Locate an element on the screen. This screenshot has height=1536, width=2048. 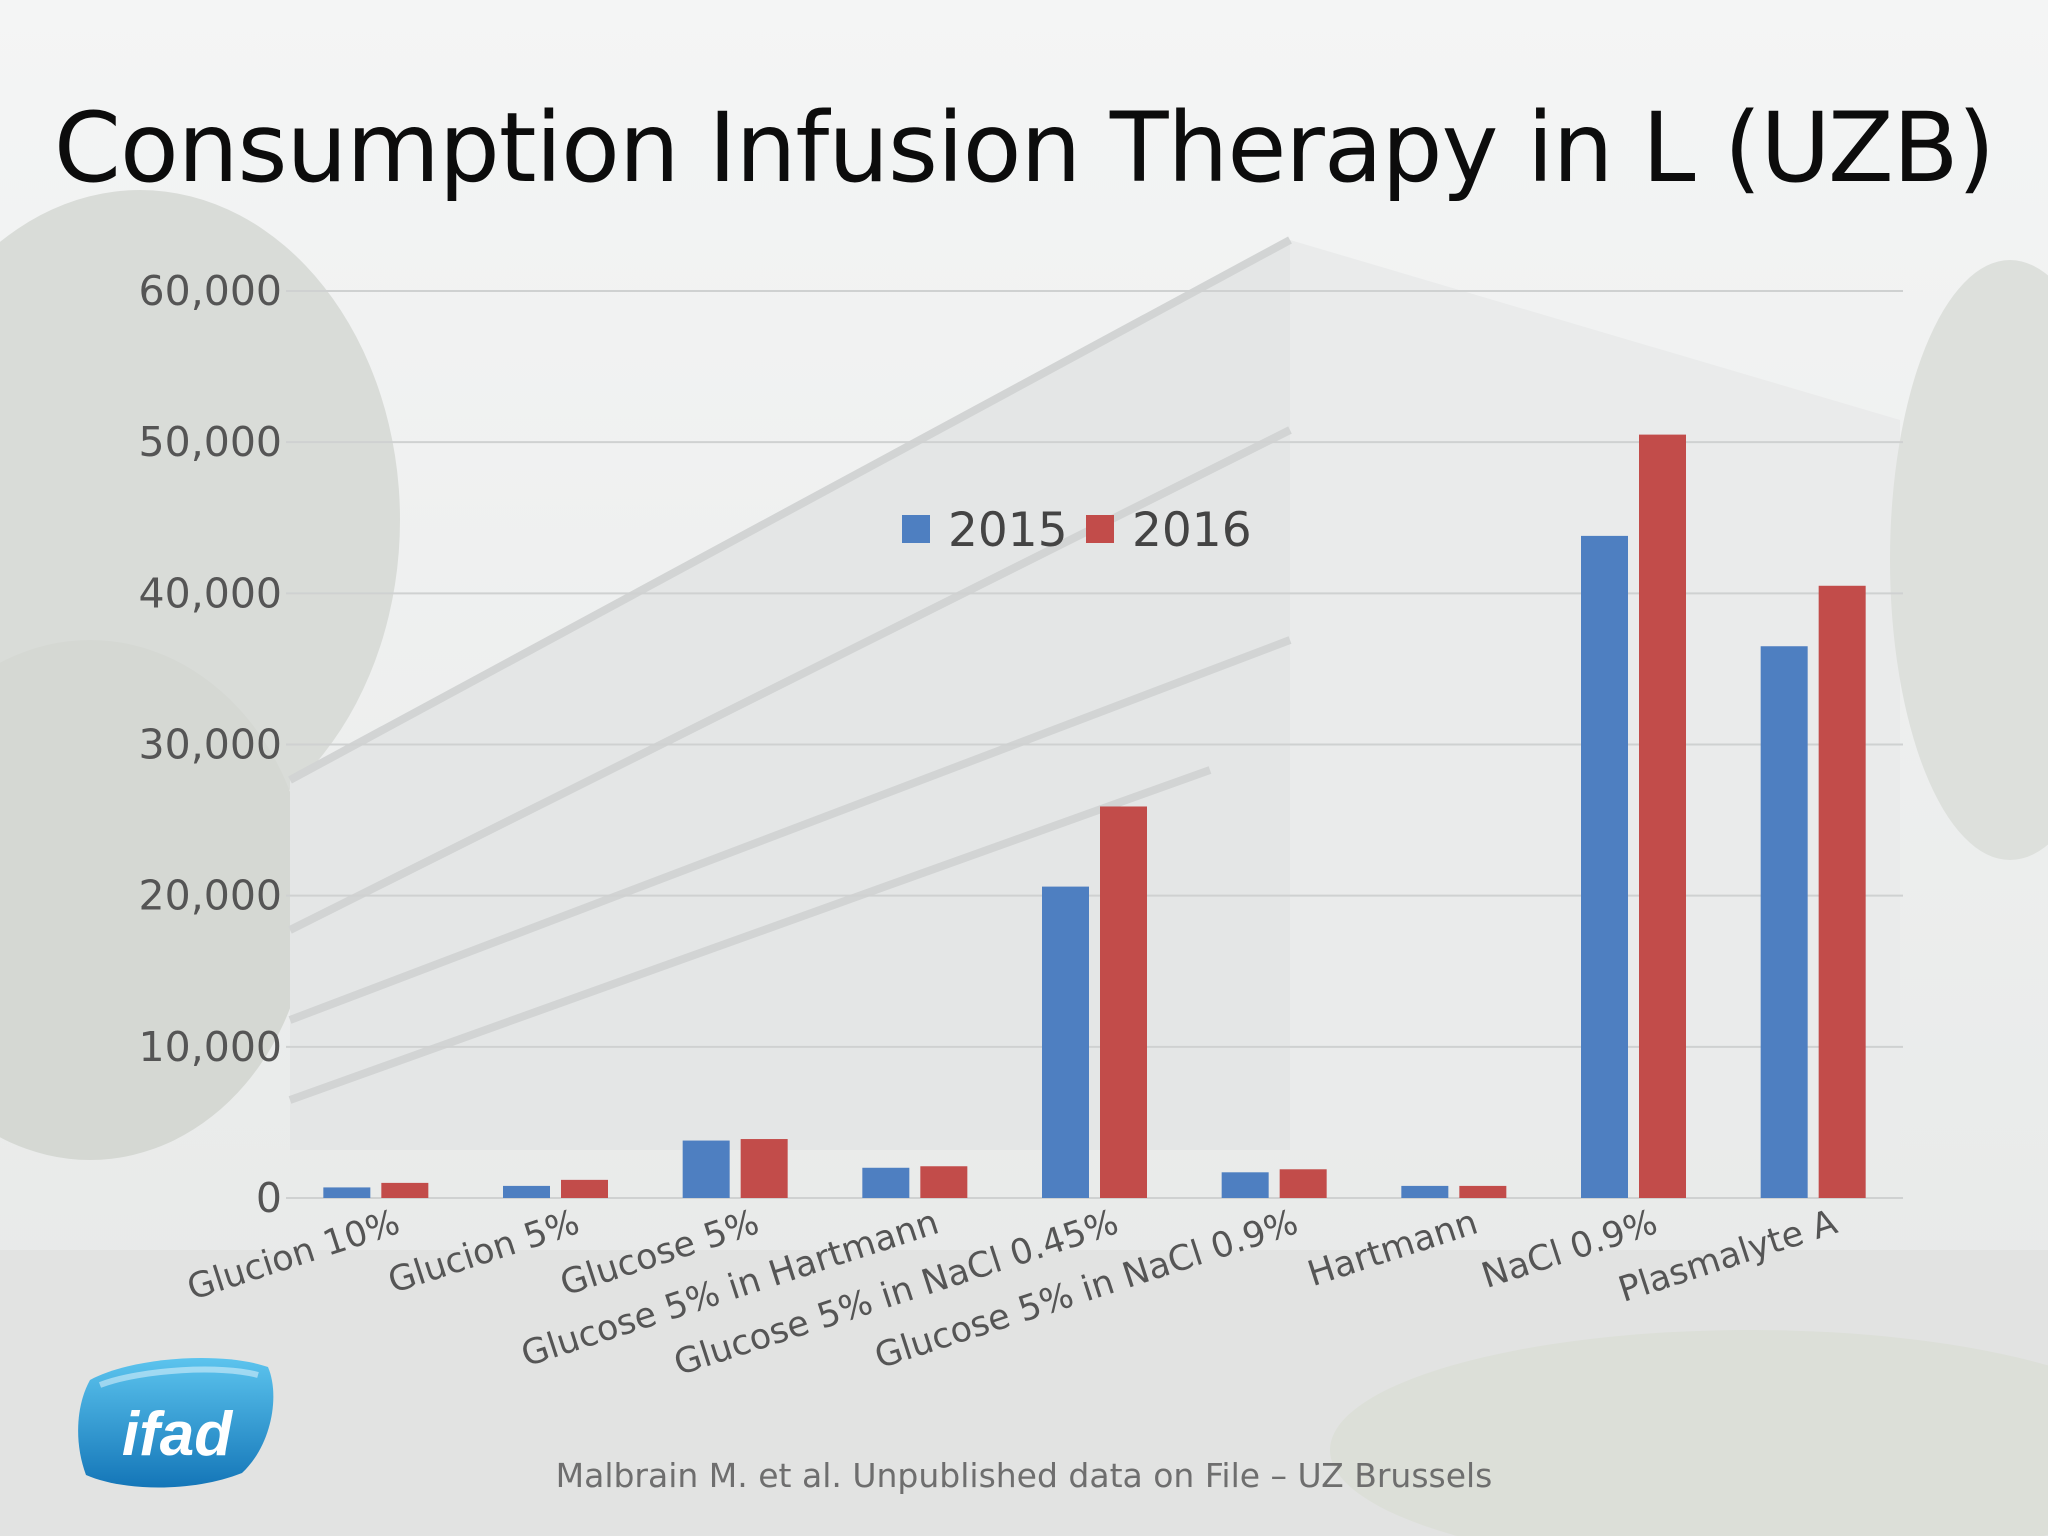
ifad-logo: ifad is located at coordinates (176, 1423).